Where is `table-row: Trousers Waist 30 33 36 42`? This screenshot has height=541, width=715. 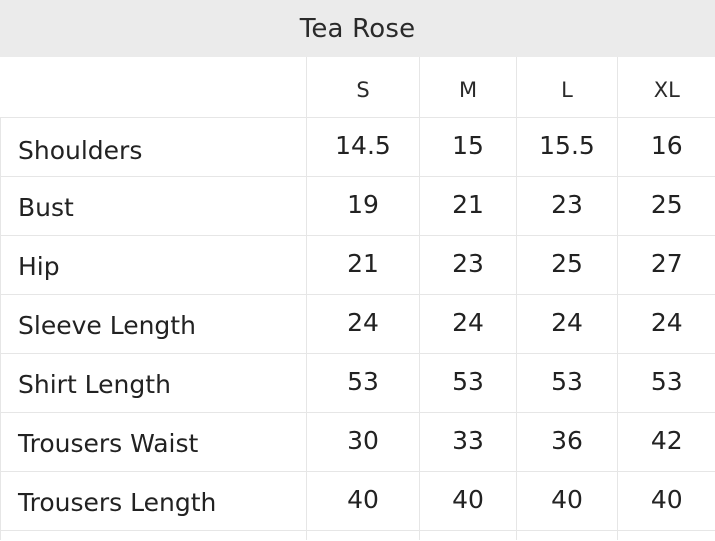 table-row: Trousers Waist 30 33 36 42 is located at coordinates (357, 441).